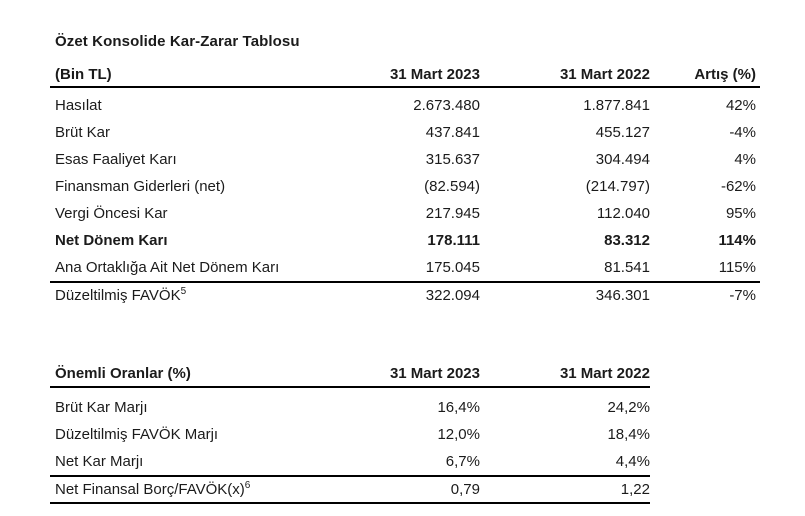  What do you see at coordinates (183, 291) in the screenshot?
I see `footnote-marker: 5` at bounding box center [183, 291].